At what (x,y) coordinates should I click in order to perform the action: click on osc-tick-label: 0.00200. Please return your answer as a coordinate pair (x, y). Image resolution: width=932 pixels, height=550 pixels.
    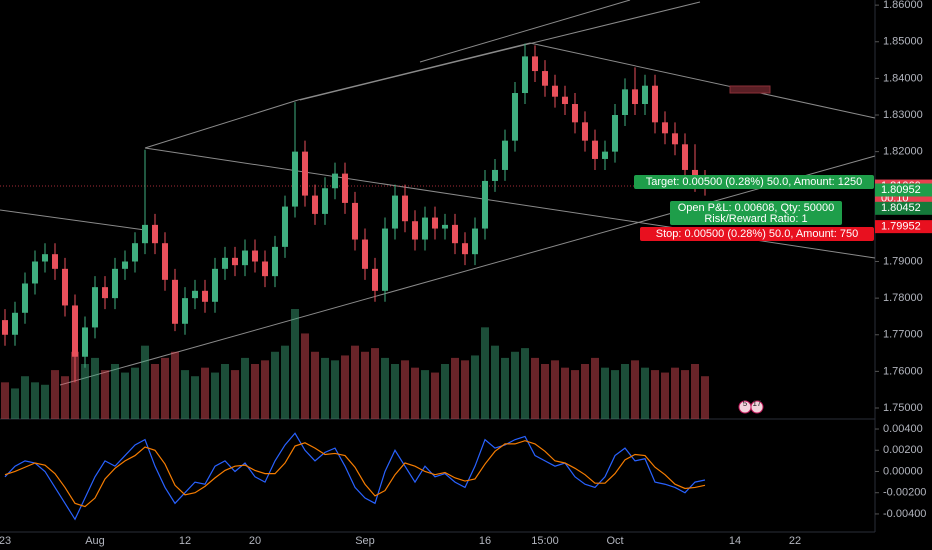
    Looking at the image, I should click on (903, 450).